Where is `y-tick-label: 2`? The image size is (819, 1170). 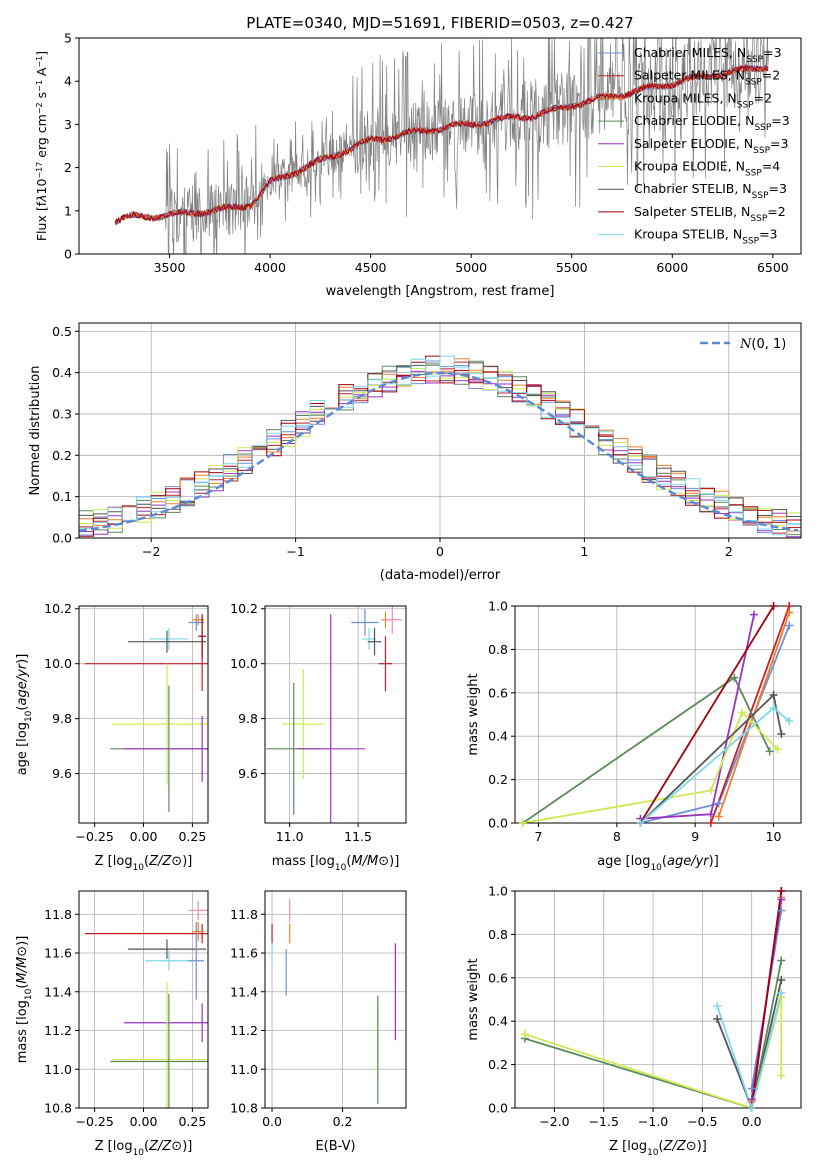 y-tick-label: 2 is located at coordinates (68, 167).